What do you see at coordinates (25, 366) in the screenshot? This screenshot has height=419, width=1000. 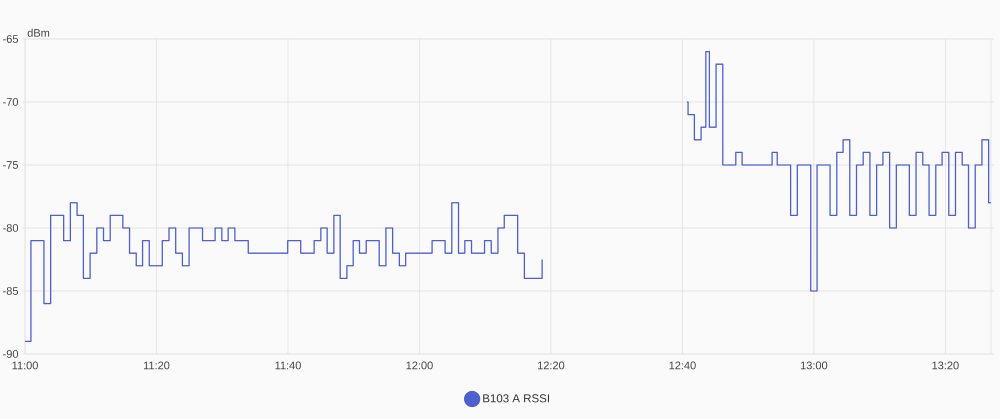 I see `x-tick-label: 11:00` at bounding box center [25, 366].